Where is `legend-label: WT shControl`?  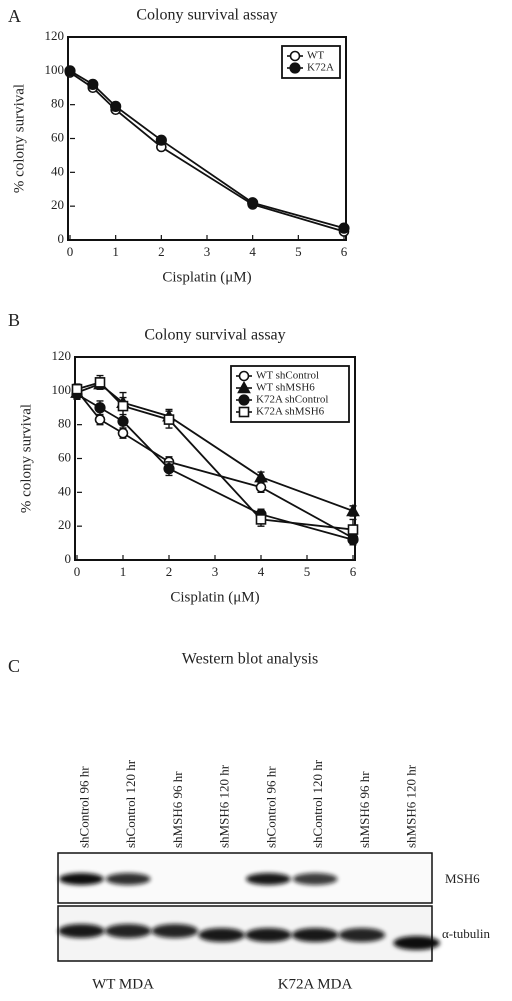 legend-label: WT shControl is located at coordinates (287, 376).